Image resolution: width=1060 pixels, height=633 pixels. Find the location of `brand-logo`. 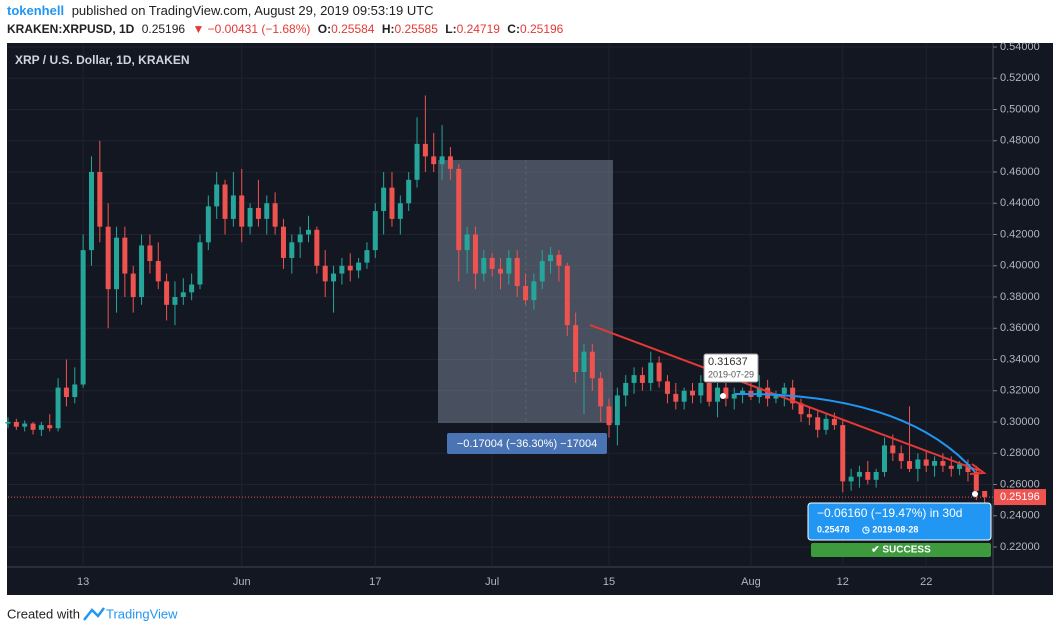

brand-logo is located at coordinates (94, 614).